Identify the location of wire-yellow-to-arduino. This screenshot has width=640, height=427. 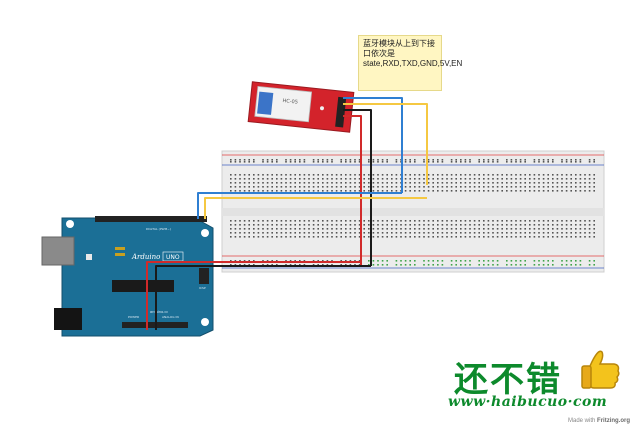
(315, 208).